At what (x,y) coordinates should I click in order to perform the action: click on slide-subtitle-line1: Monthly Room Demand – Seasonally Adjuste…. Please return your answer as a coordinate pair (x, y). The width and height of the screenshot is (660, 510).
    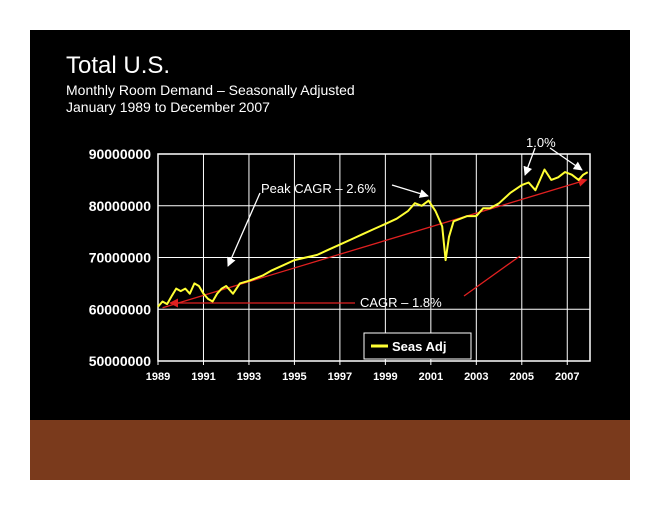
    Looking at the image, I should click on (210, 90).